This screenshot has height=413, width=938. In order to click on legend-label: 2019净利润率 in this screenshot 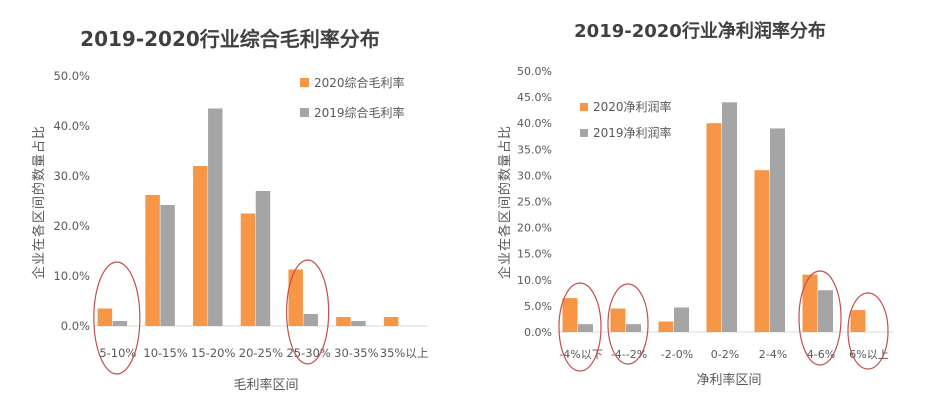, I will do `click(632, 132)`.